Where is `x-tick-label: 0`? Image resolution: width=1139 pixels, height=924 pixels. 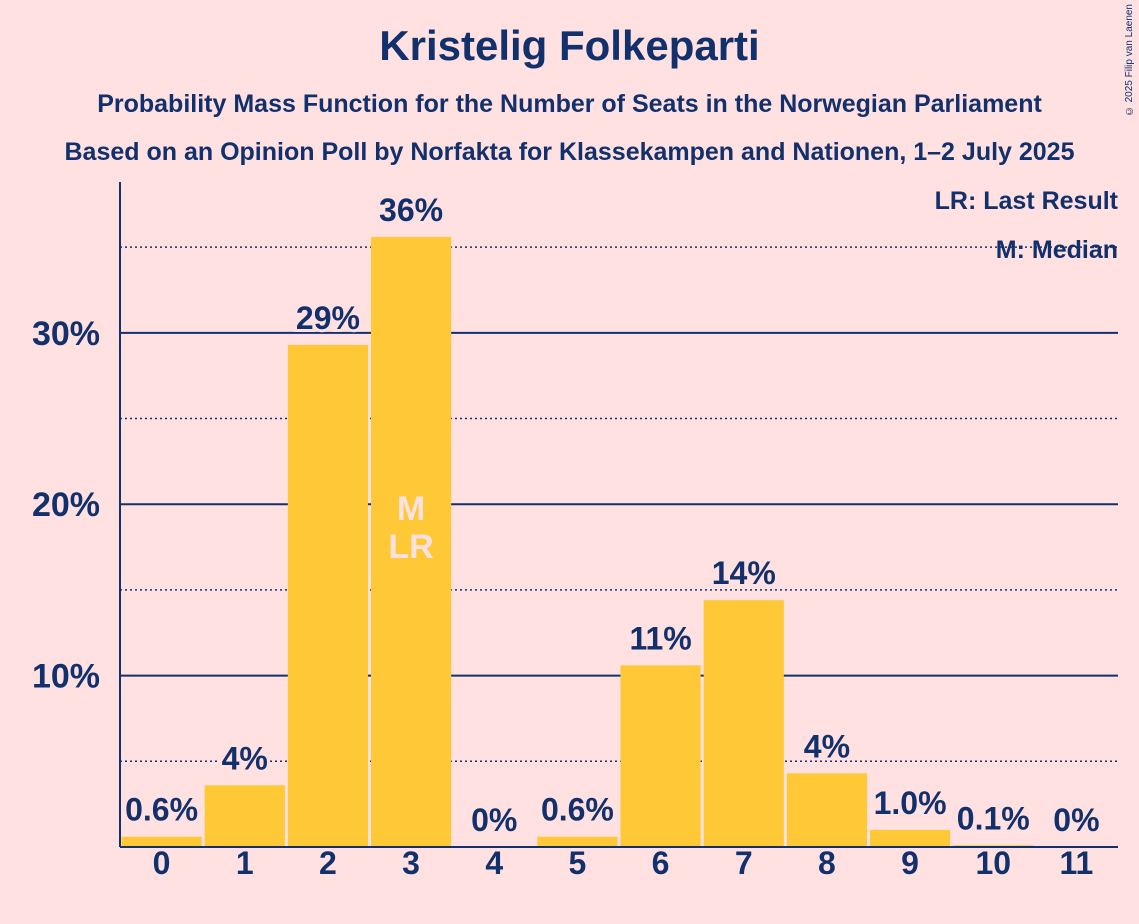
x-tick-label: 0 is located at coordinates (162, 863).